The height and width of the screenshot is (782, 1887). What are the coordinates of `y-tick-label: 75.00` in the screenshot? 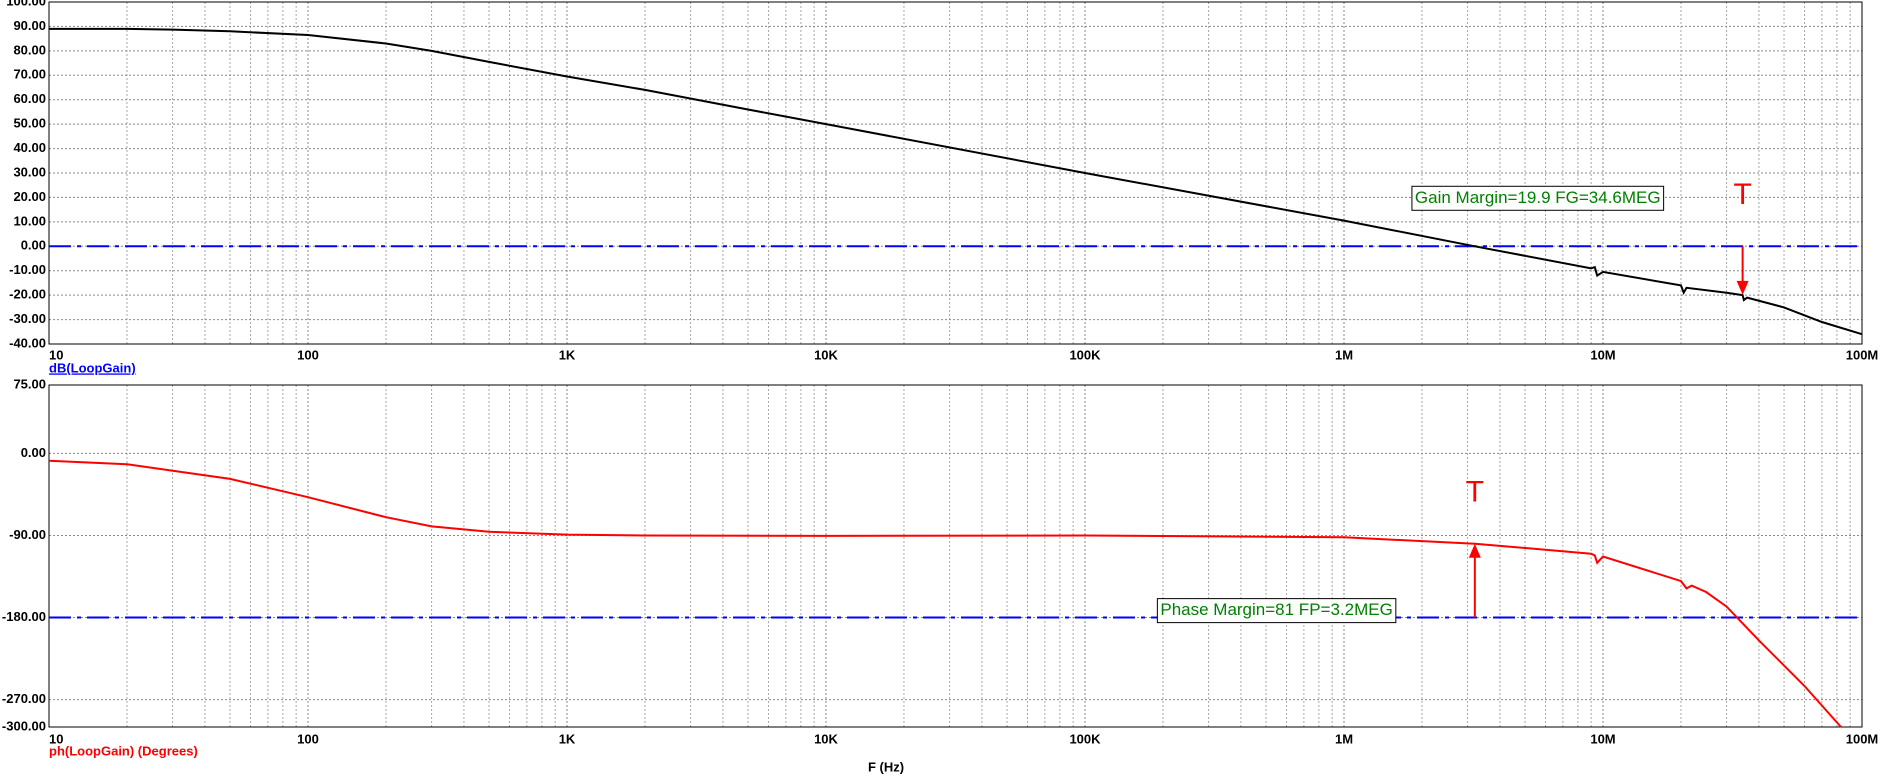 It's located at (29, 383).